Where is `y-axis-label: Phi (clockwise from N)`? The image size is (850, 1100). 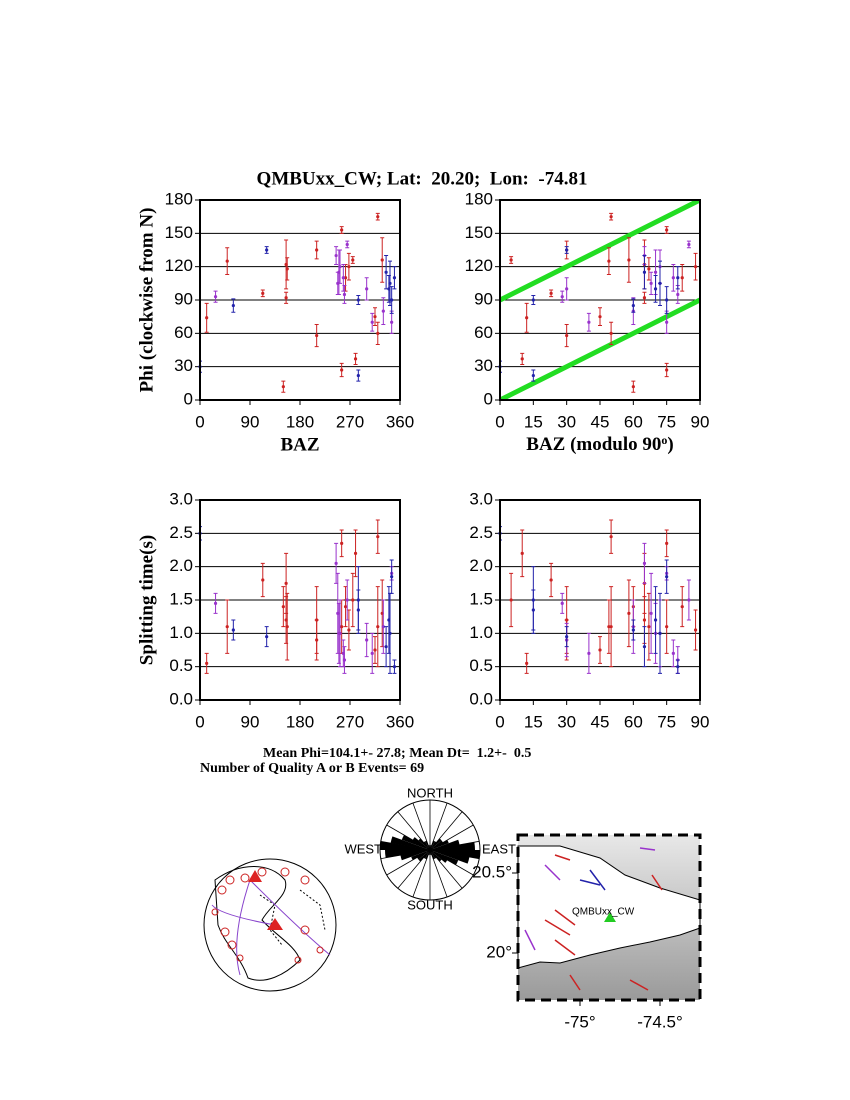 y-axis-label: Phi (clockwise from N) is located at coordinates (146, 300).